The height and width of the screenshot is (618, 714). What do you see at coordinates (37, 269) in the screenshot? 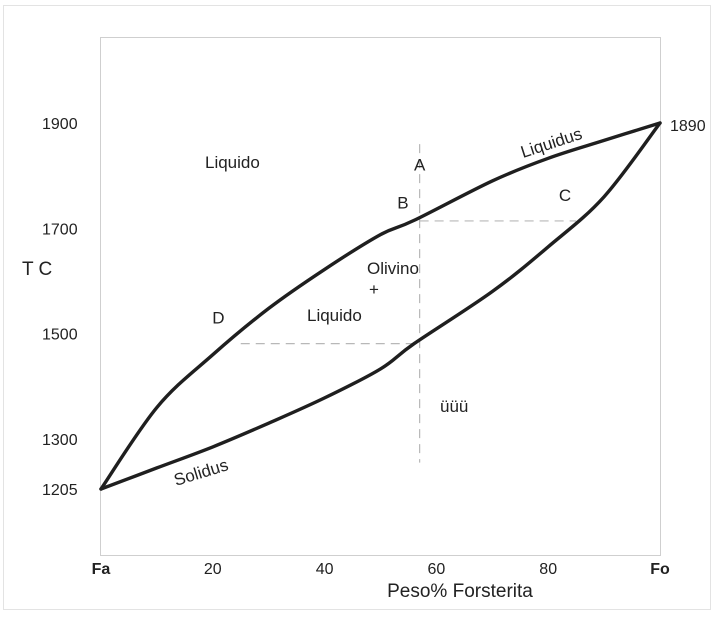
I see `y-axis-title: T C` at bounding box center [37, 269].